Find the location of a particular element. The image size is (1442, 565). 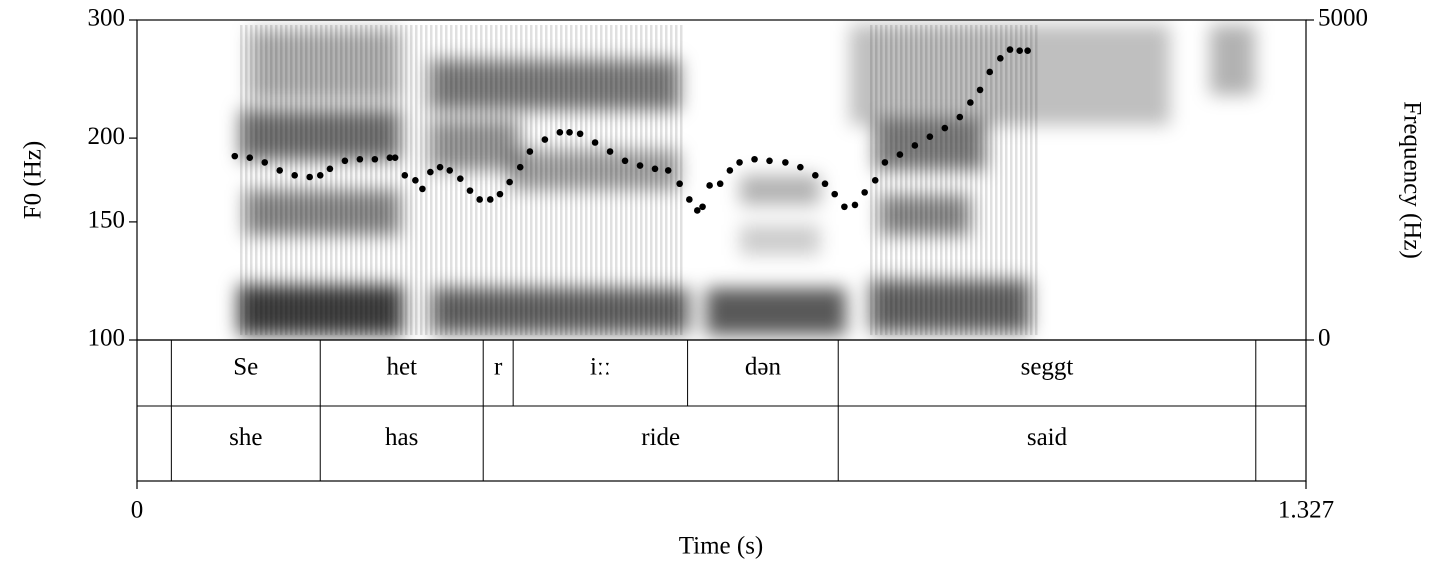

tier-label: has is located at coordinates (401, 437).